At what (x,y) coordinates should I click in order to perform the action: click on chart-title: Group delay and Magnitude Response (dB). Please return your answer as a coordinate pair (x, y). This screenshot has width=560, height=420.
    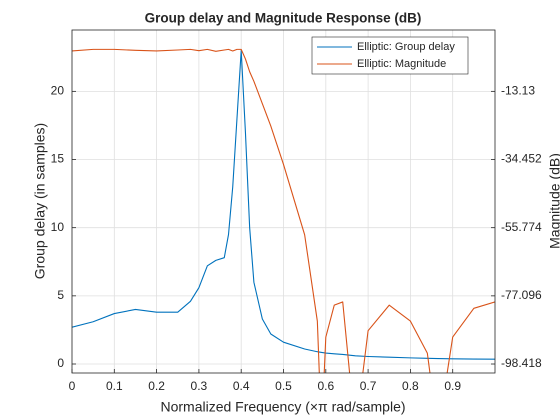
    Looking at the image, I should click on (283, 18).